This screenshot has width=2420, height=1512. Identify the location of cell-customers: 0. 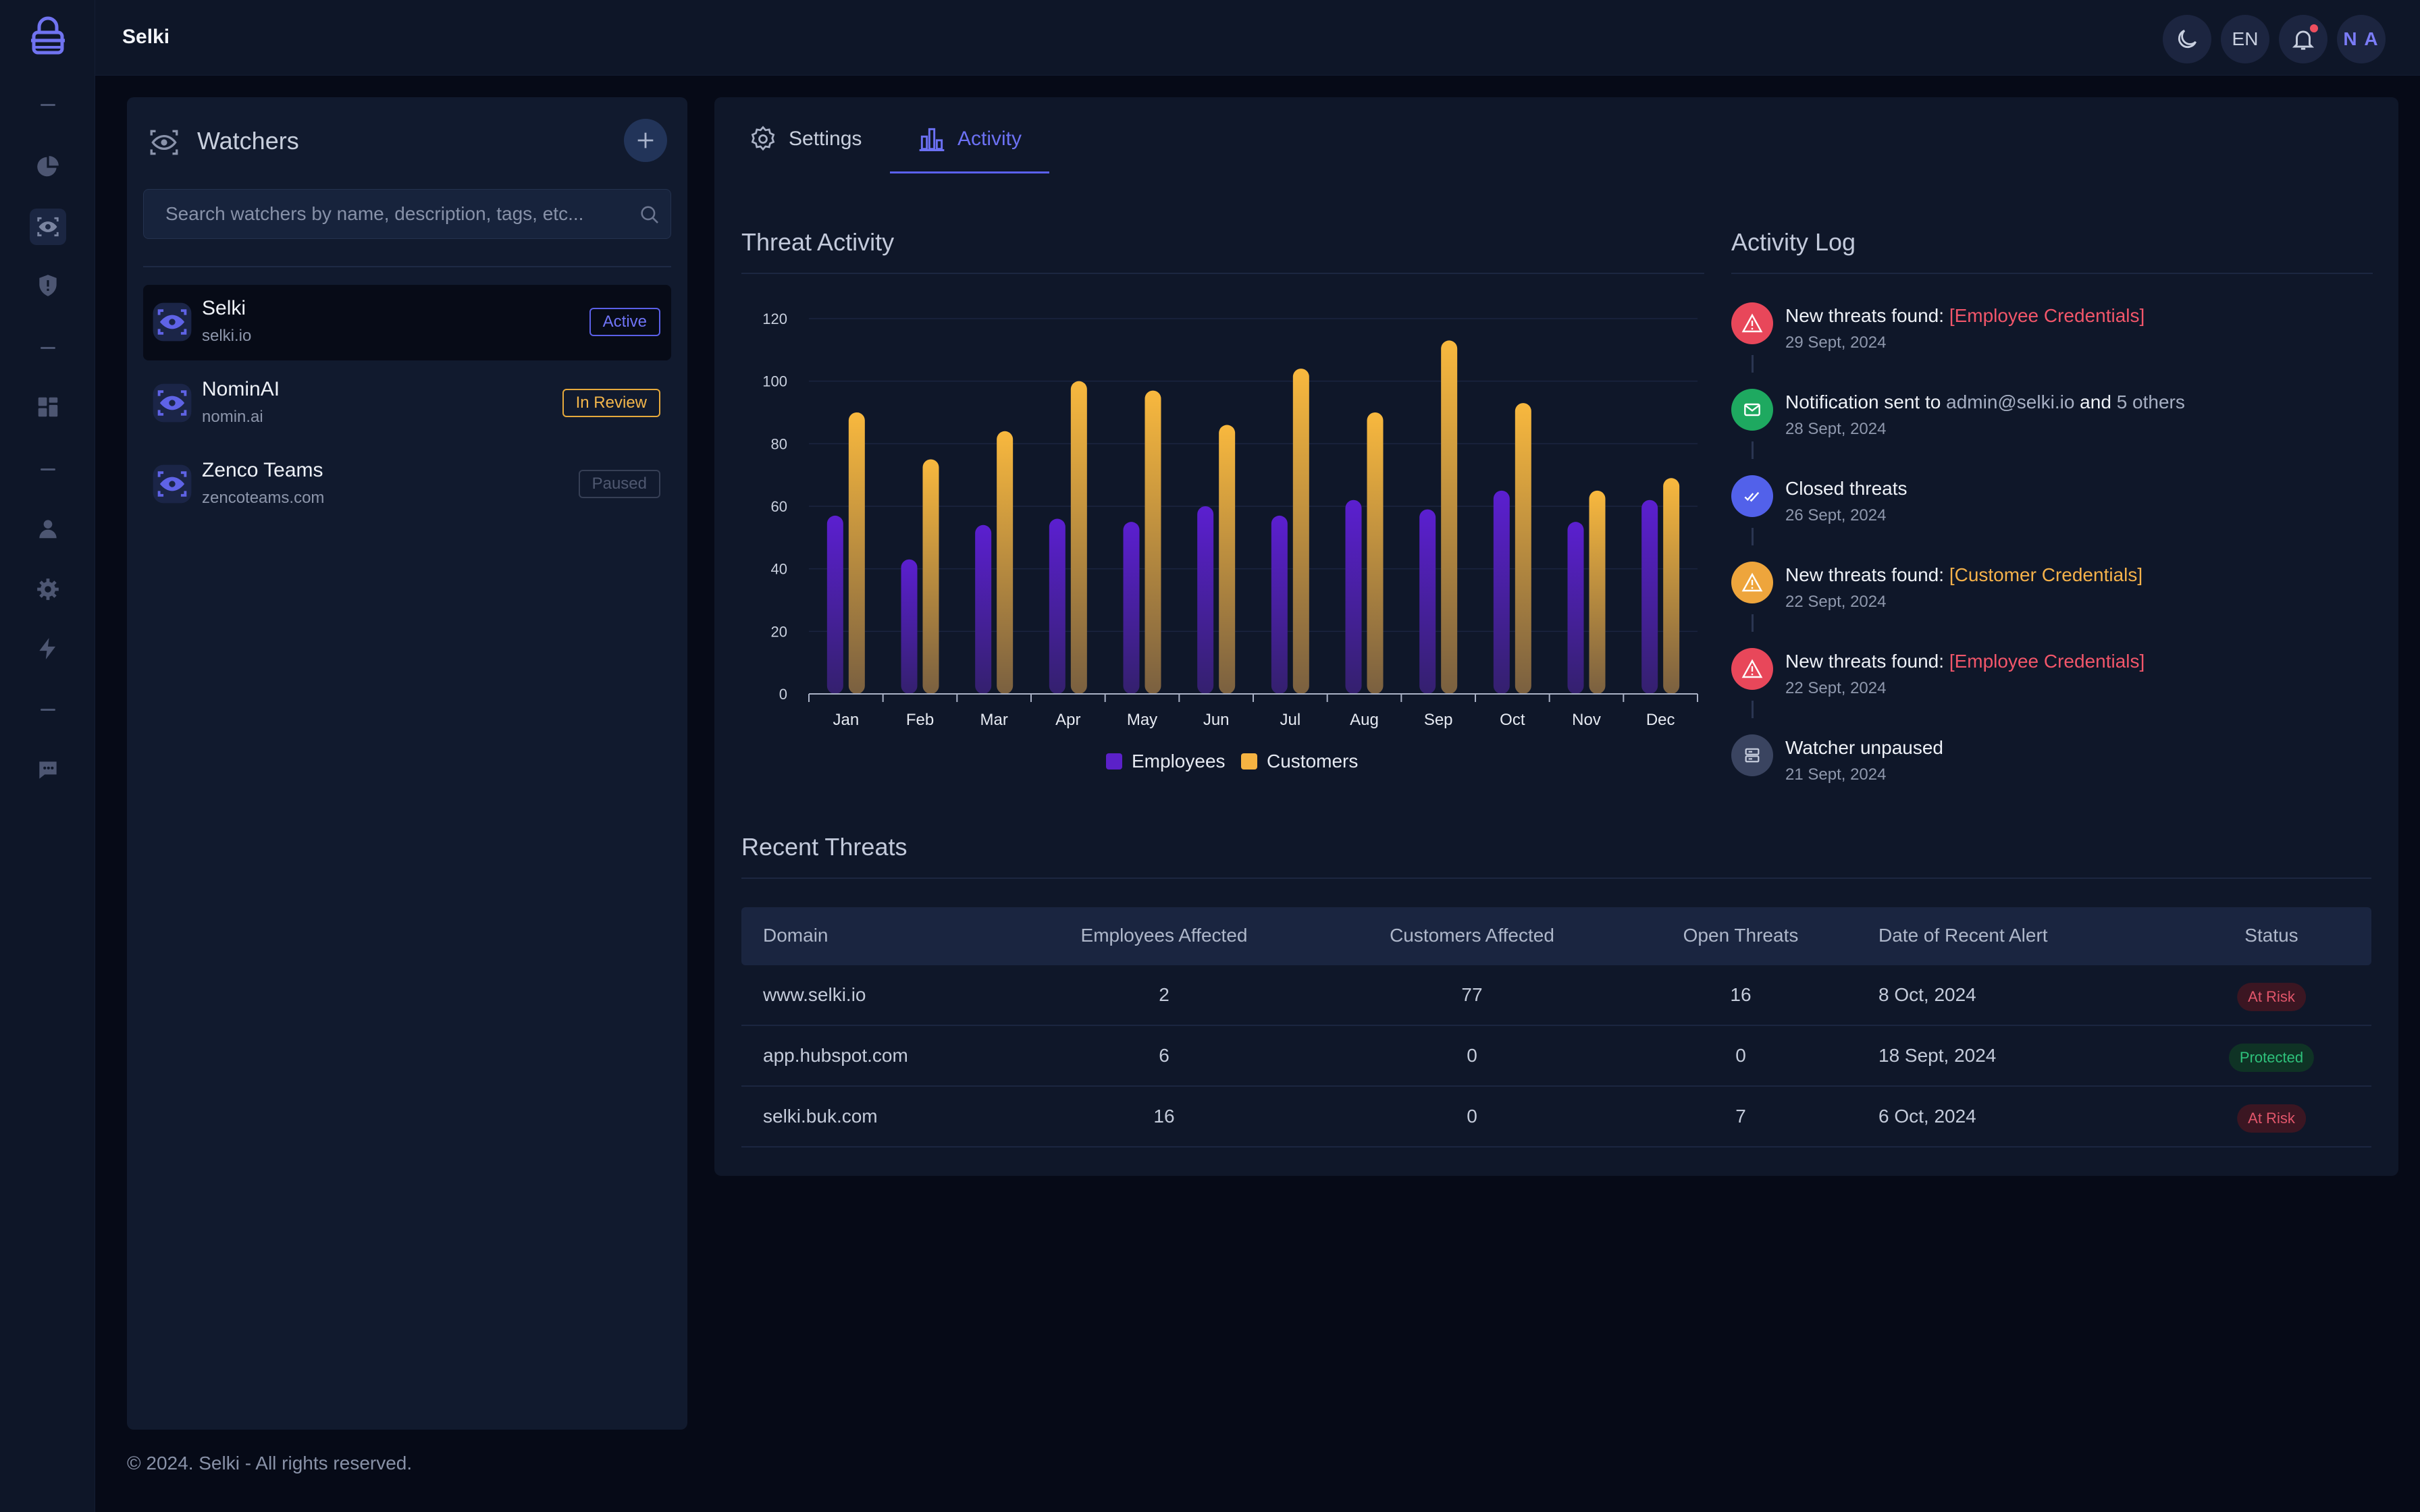
(1472, 1055).